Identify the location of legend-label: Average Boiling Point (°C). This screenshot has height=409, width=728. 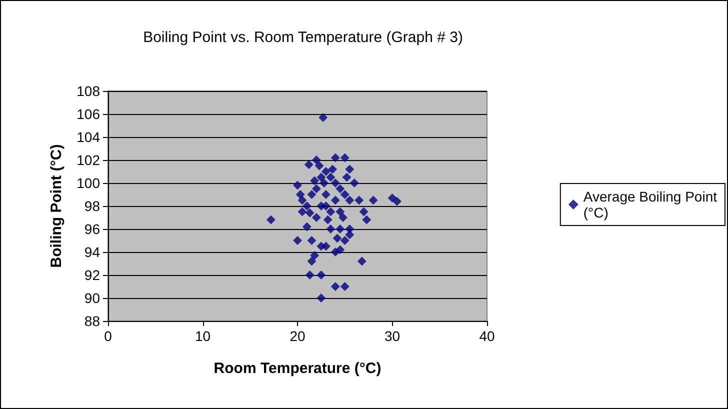
(650, 204).